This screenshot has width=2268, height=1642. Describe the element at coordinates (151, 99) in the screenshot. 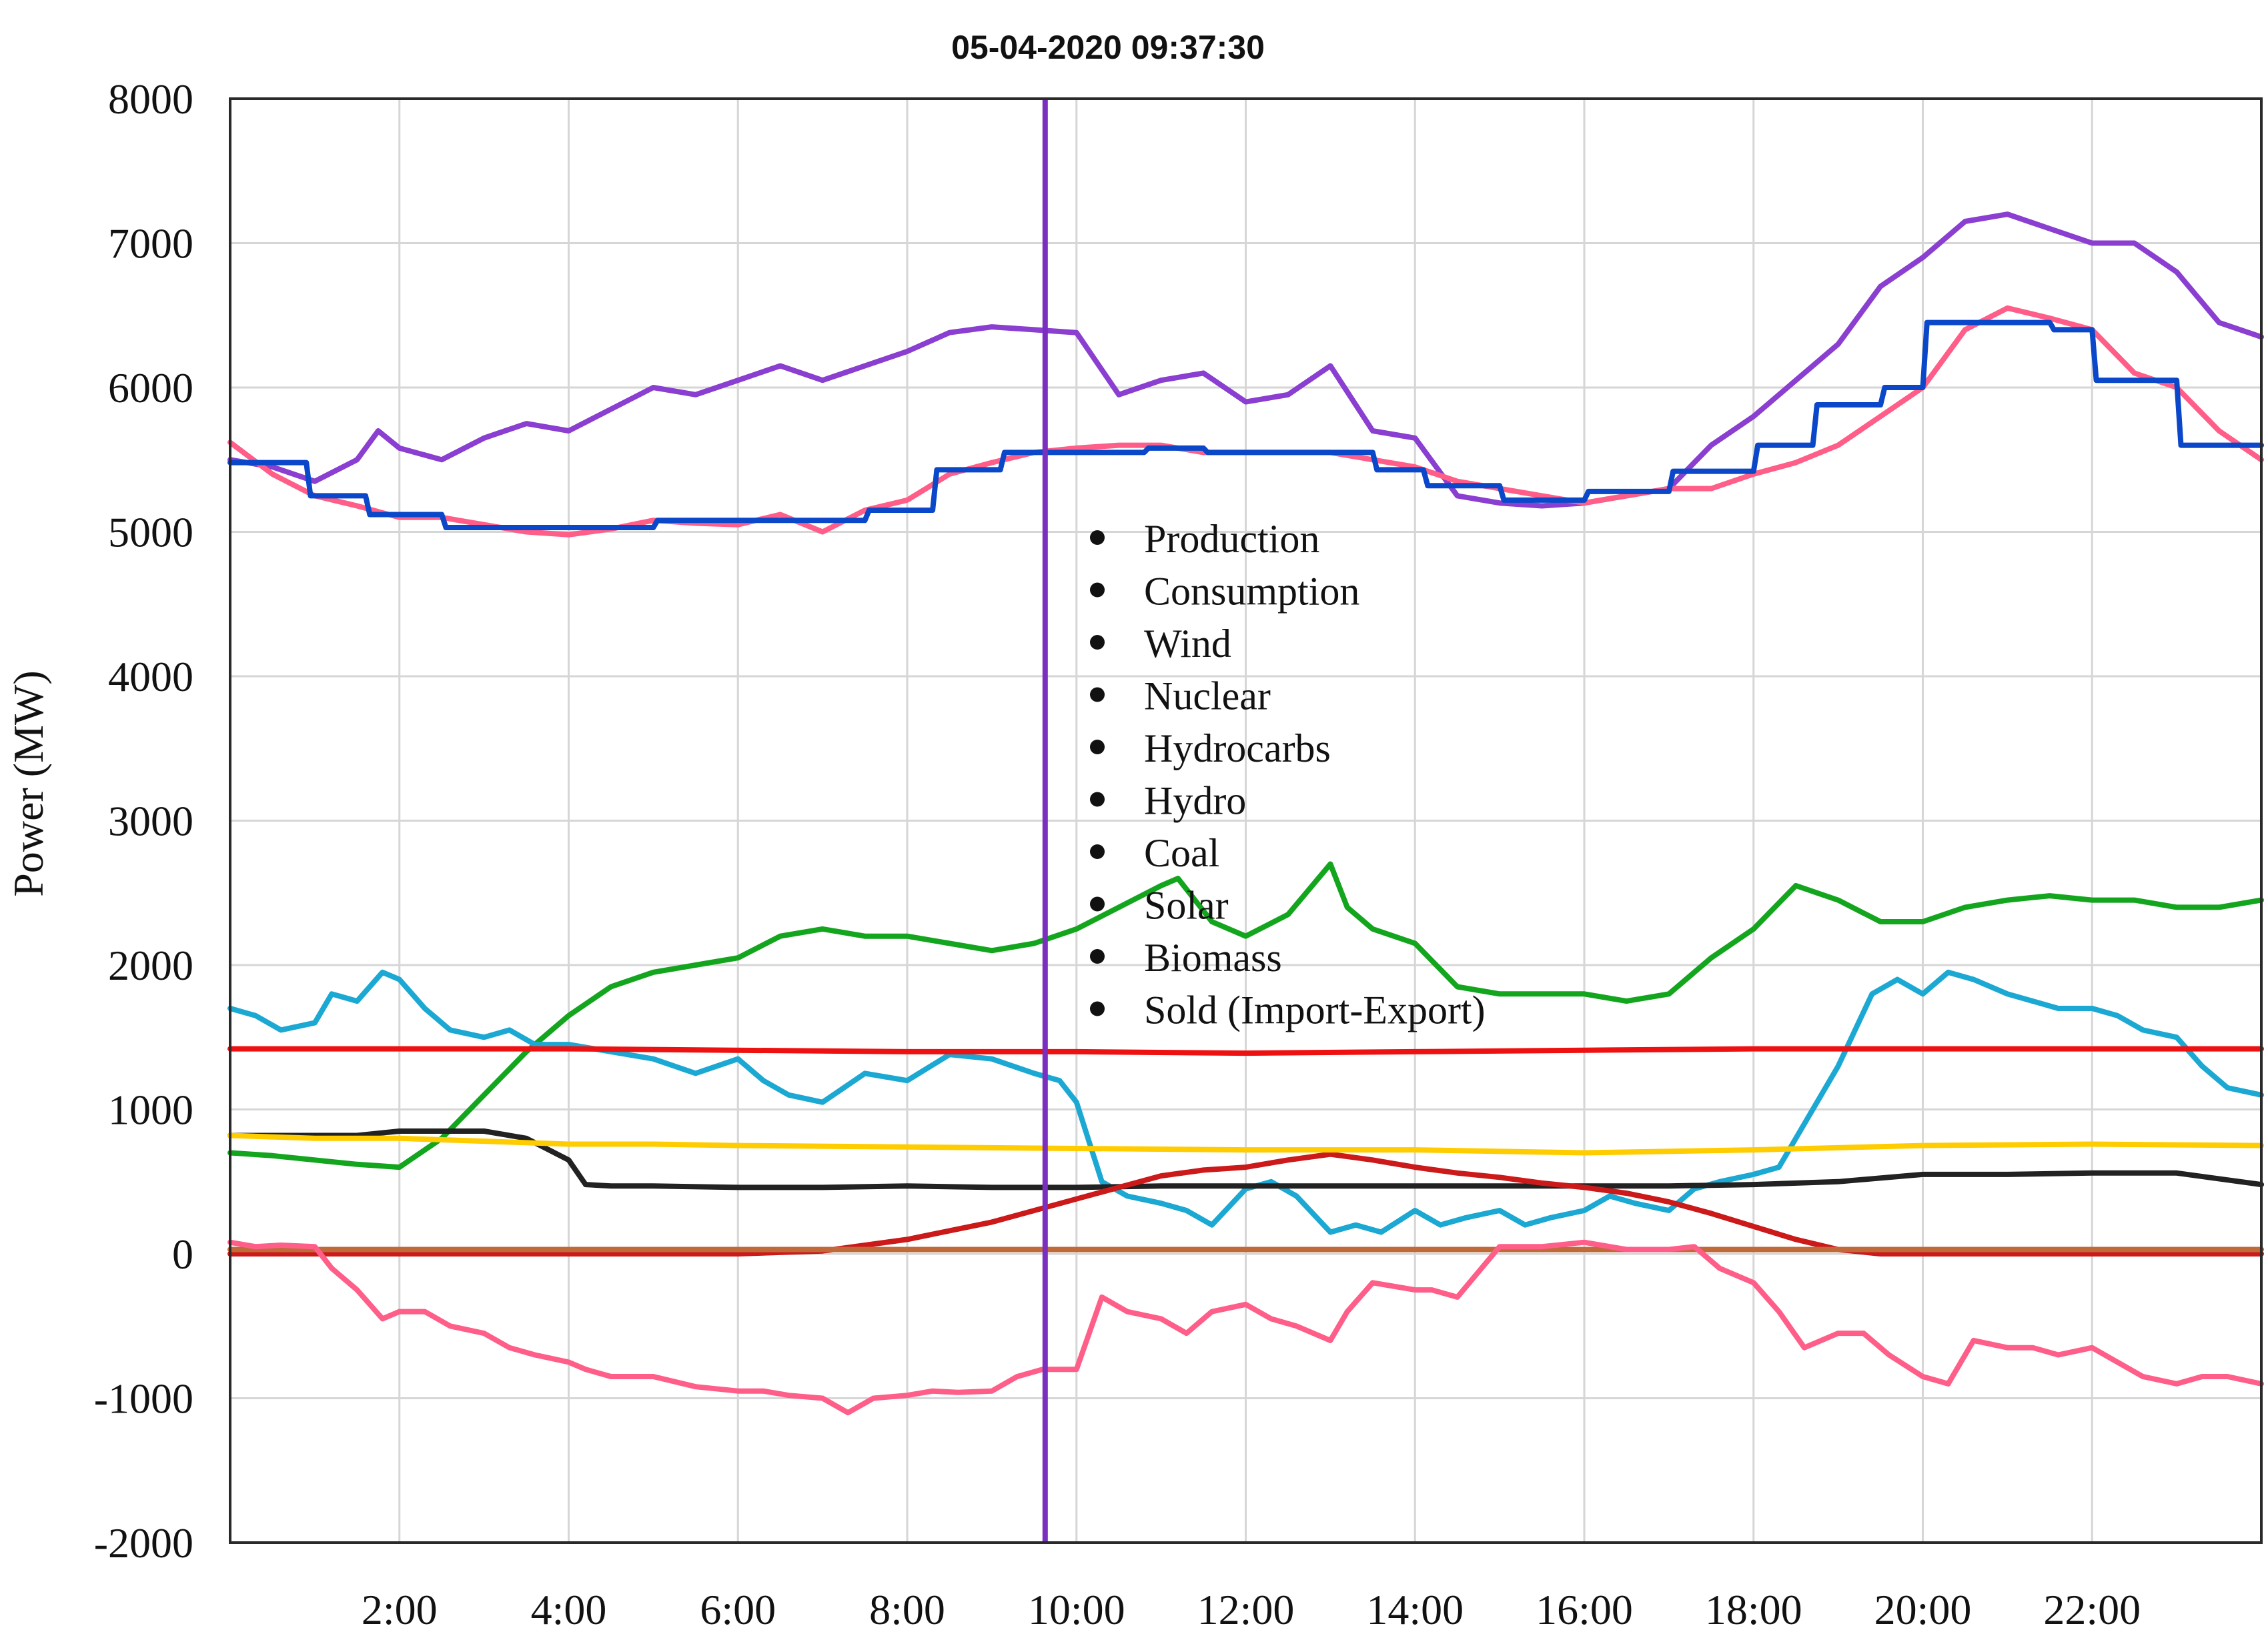

I see `y-tick-label-0: 8000` at that location.